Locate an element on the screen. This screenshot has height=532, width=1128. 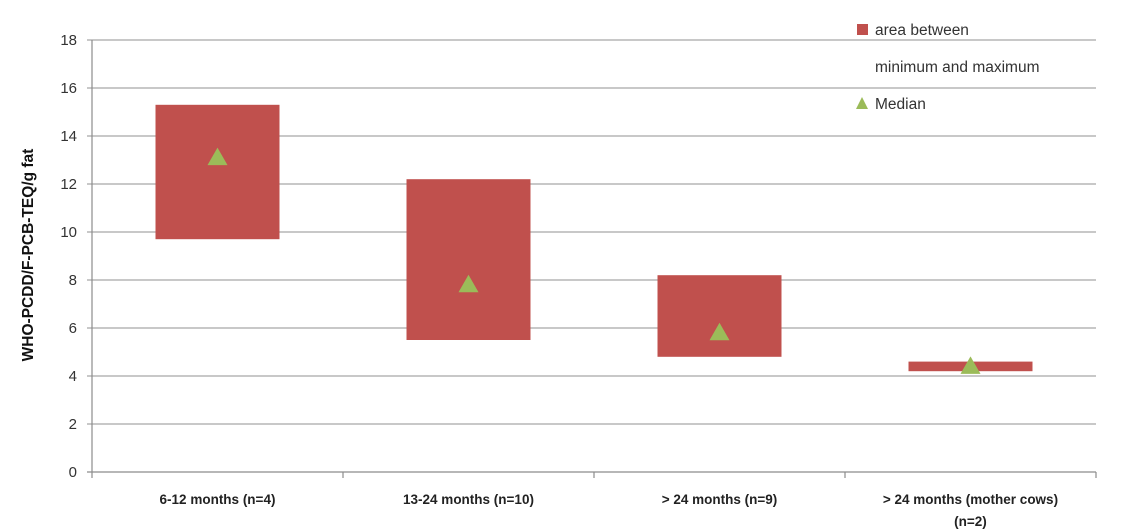
y-tick-label: 16 is located at coordinates (68, 88).